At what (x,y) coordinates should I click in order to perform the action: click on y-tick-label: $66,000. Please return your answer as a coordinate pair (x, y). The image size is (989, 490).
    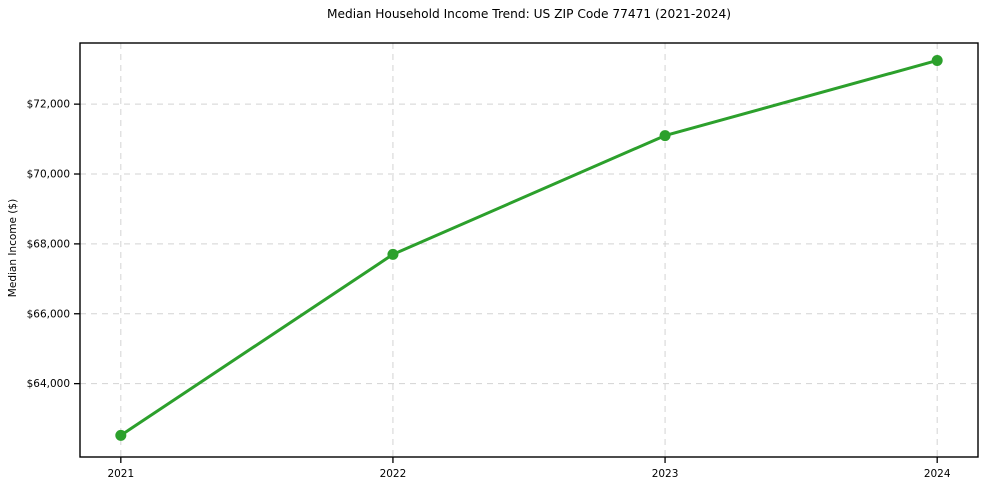
    Looking at the image, I should click on (48, 314).